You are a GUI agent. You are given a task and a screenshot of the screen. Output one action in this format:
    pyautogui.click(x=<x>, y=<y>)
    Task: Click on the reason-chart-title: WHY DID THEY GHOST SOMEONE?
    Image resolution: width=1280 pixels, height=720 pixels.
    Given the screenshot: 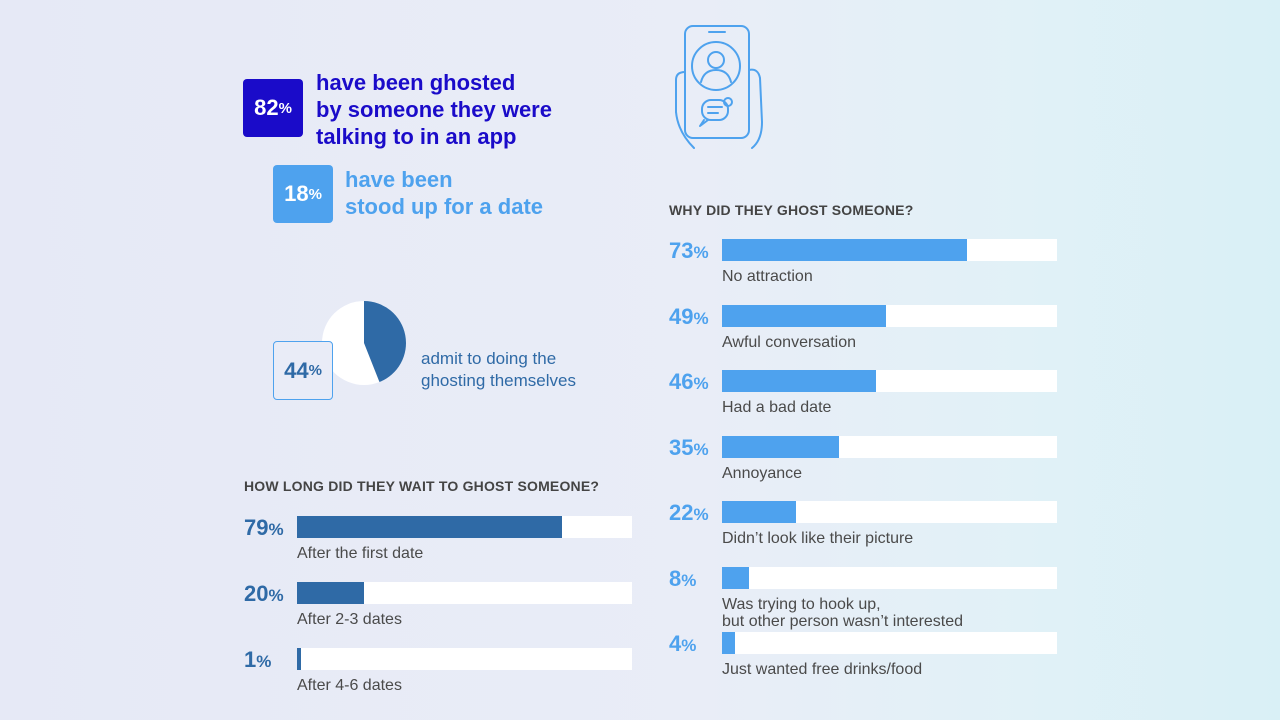 What is the action you would take?
    pyautogui.click(x=791, y=210)
    